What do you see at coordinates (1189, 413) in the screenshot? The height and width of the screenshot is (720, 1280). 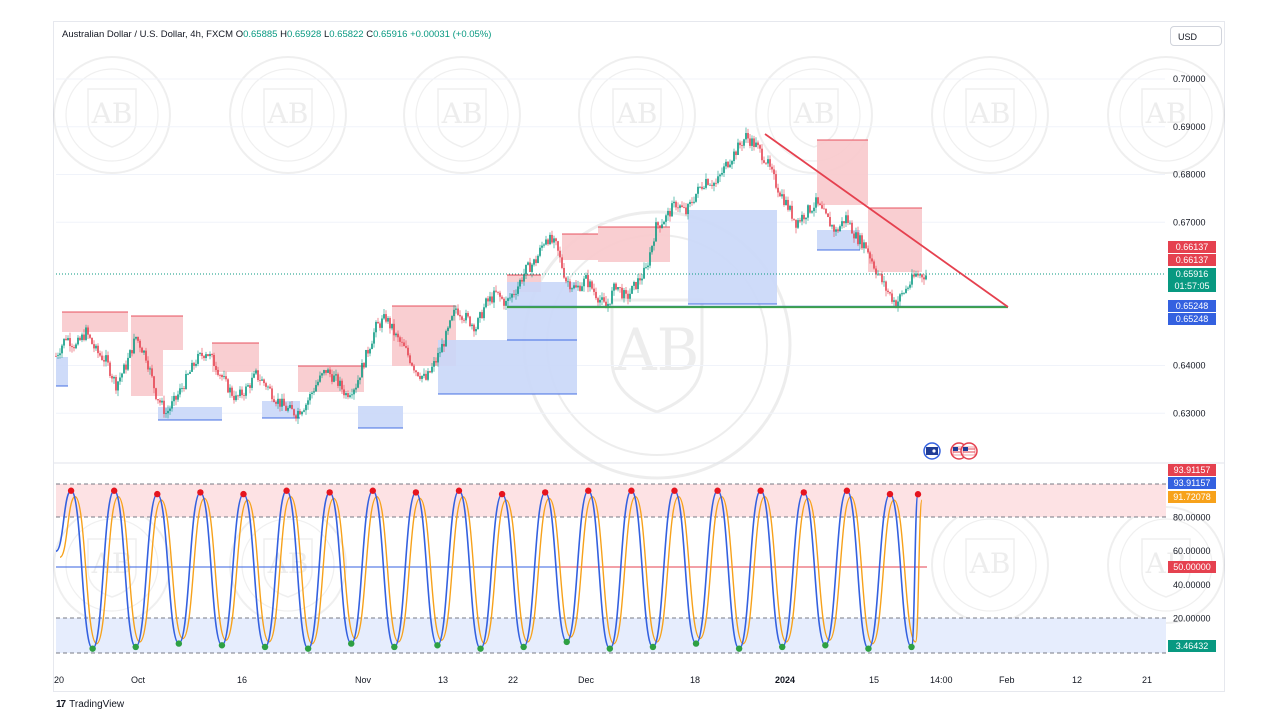 I see `price-tick-label: 0.63000` at bounding box center [1189, 413].